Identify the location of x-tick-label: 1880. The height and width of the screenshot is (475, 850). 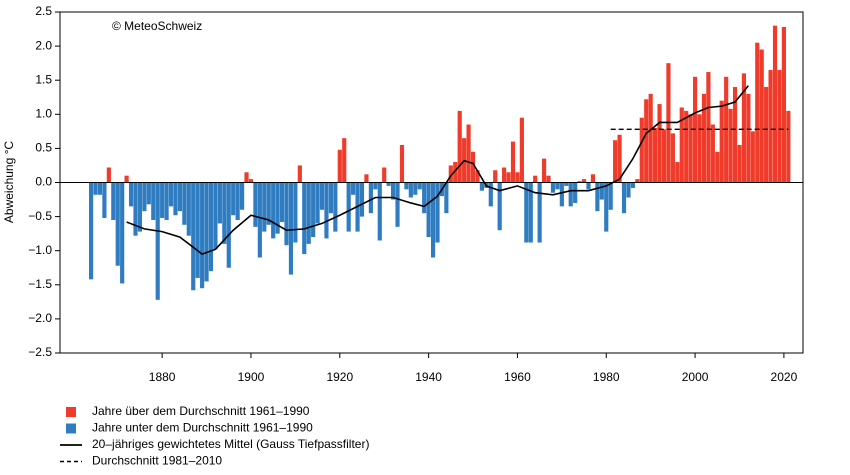
(162, 377).